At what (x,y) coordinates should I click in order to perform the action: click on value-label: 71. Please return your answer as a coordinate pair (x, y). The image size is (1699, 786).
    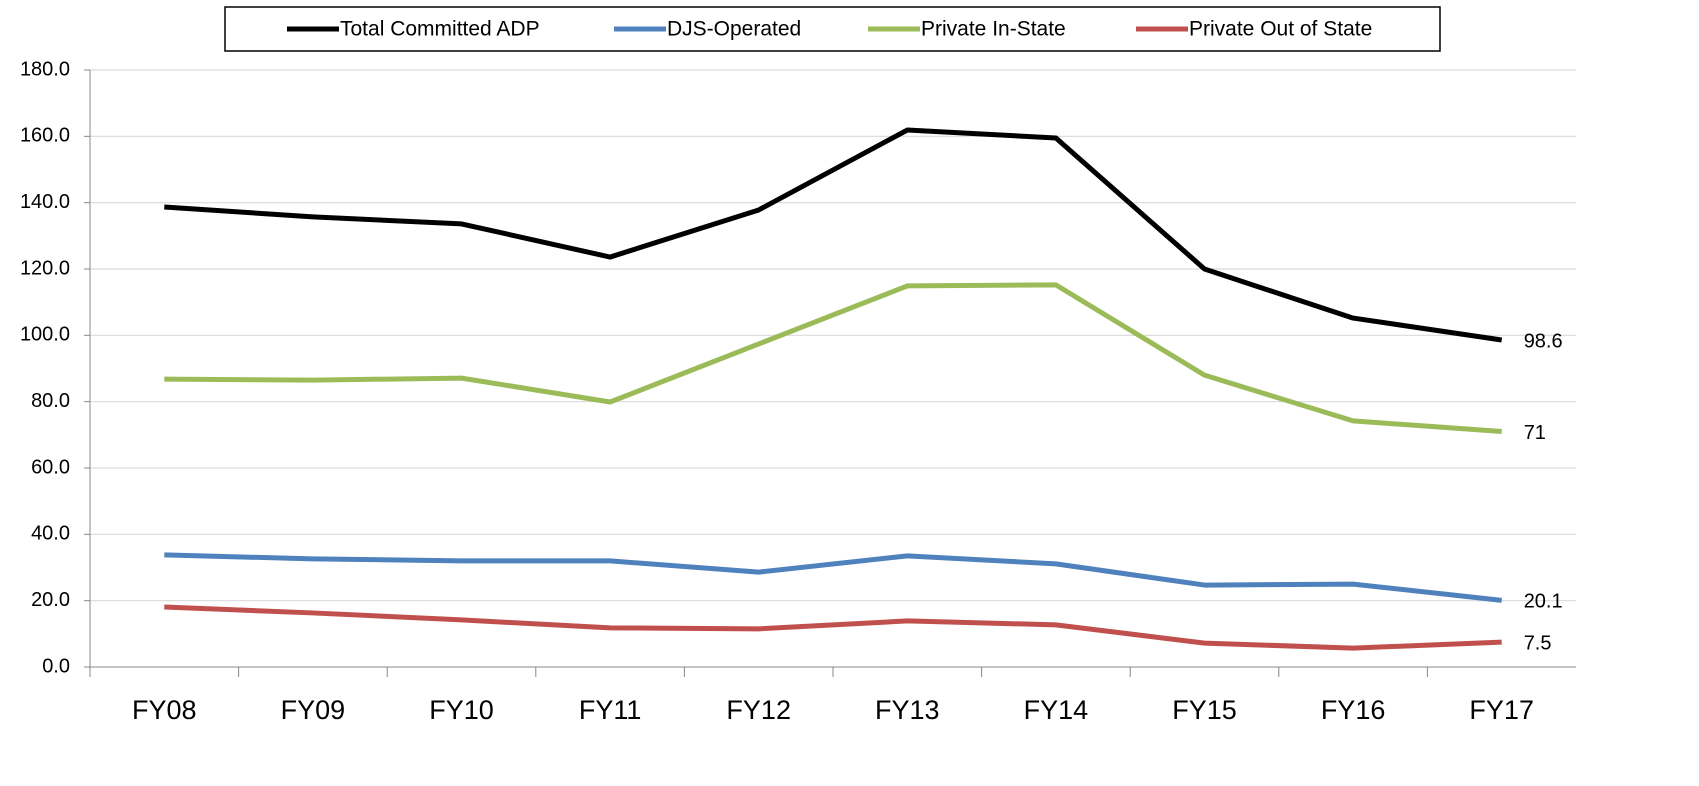
    Looking at the image, I should click on (1535, 433).